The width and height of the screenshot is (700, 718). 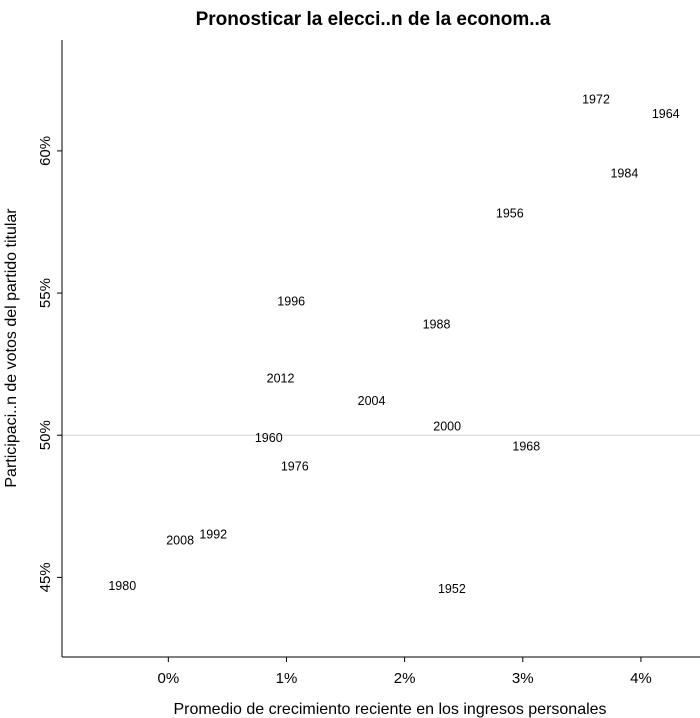 I want to click on y-tick-label: 55%, so click(x=45, y=293).